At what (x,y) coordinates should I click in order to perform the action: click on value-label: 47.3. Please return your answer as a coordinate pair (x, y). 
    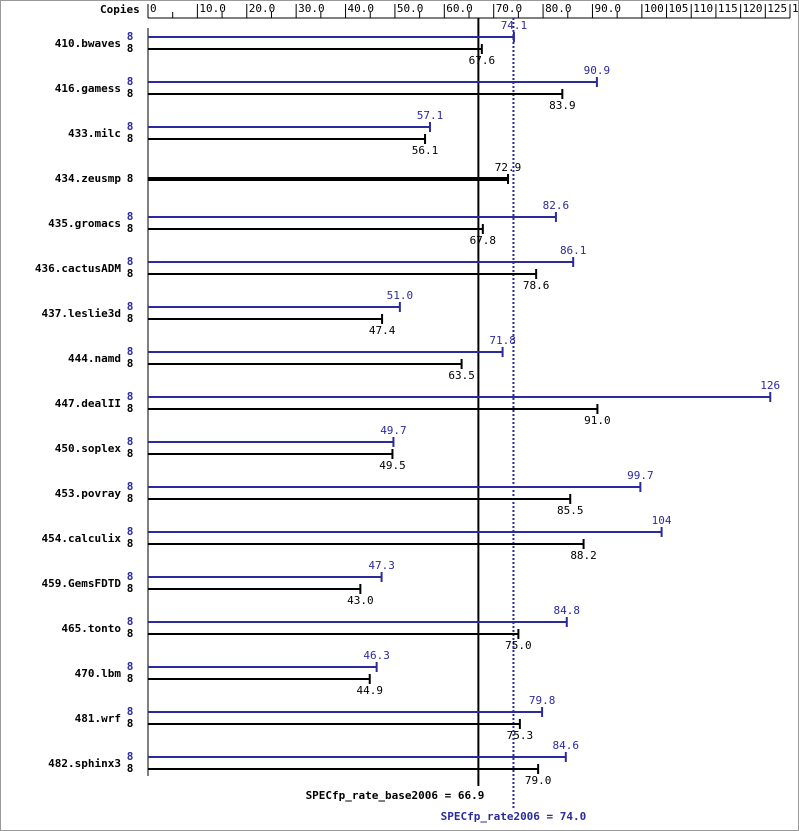
    Looking at the image, I should click on (381, 565).